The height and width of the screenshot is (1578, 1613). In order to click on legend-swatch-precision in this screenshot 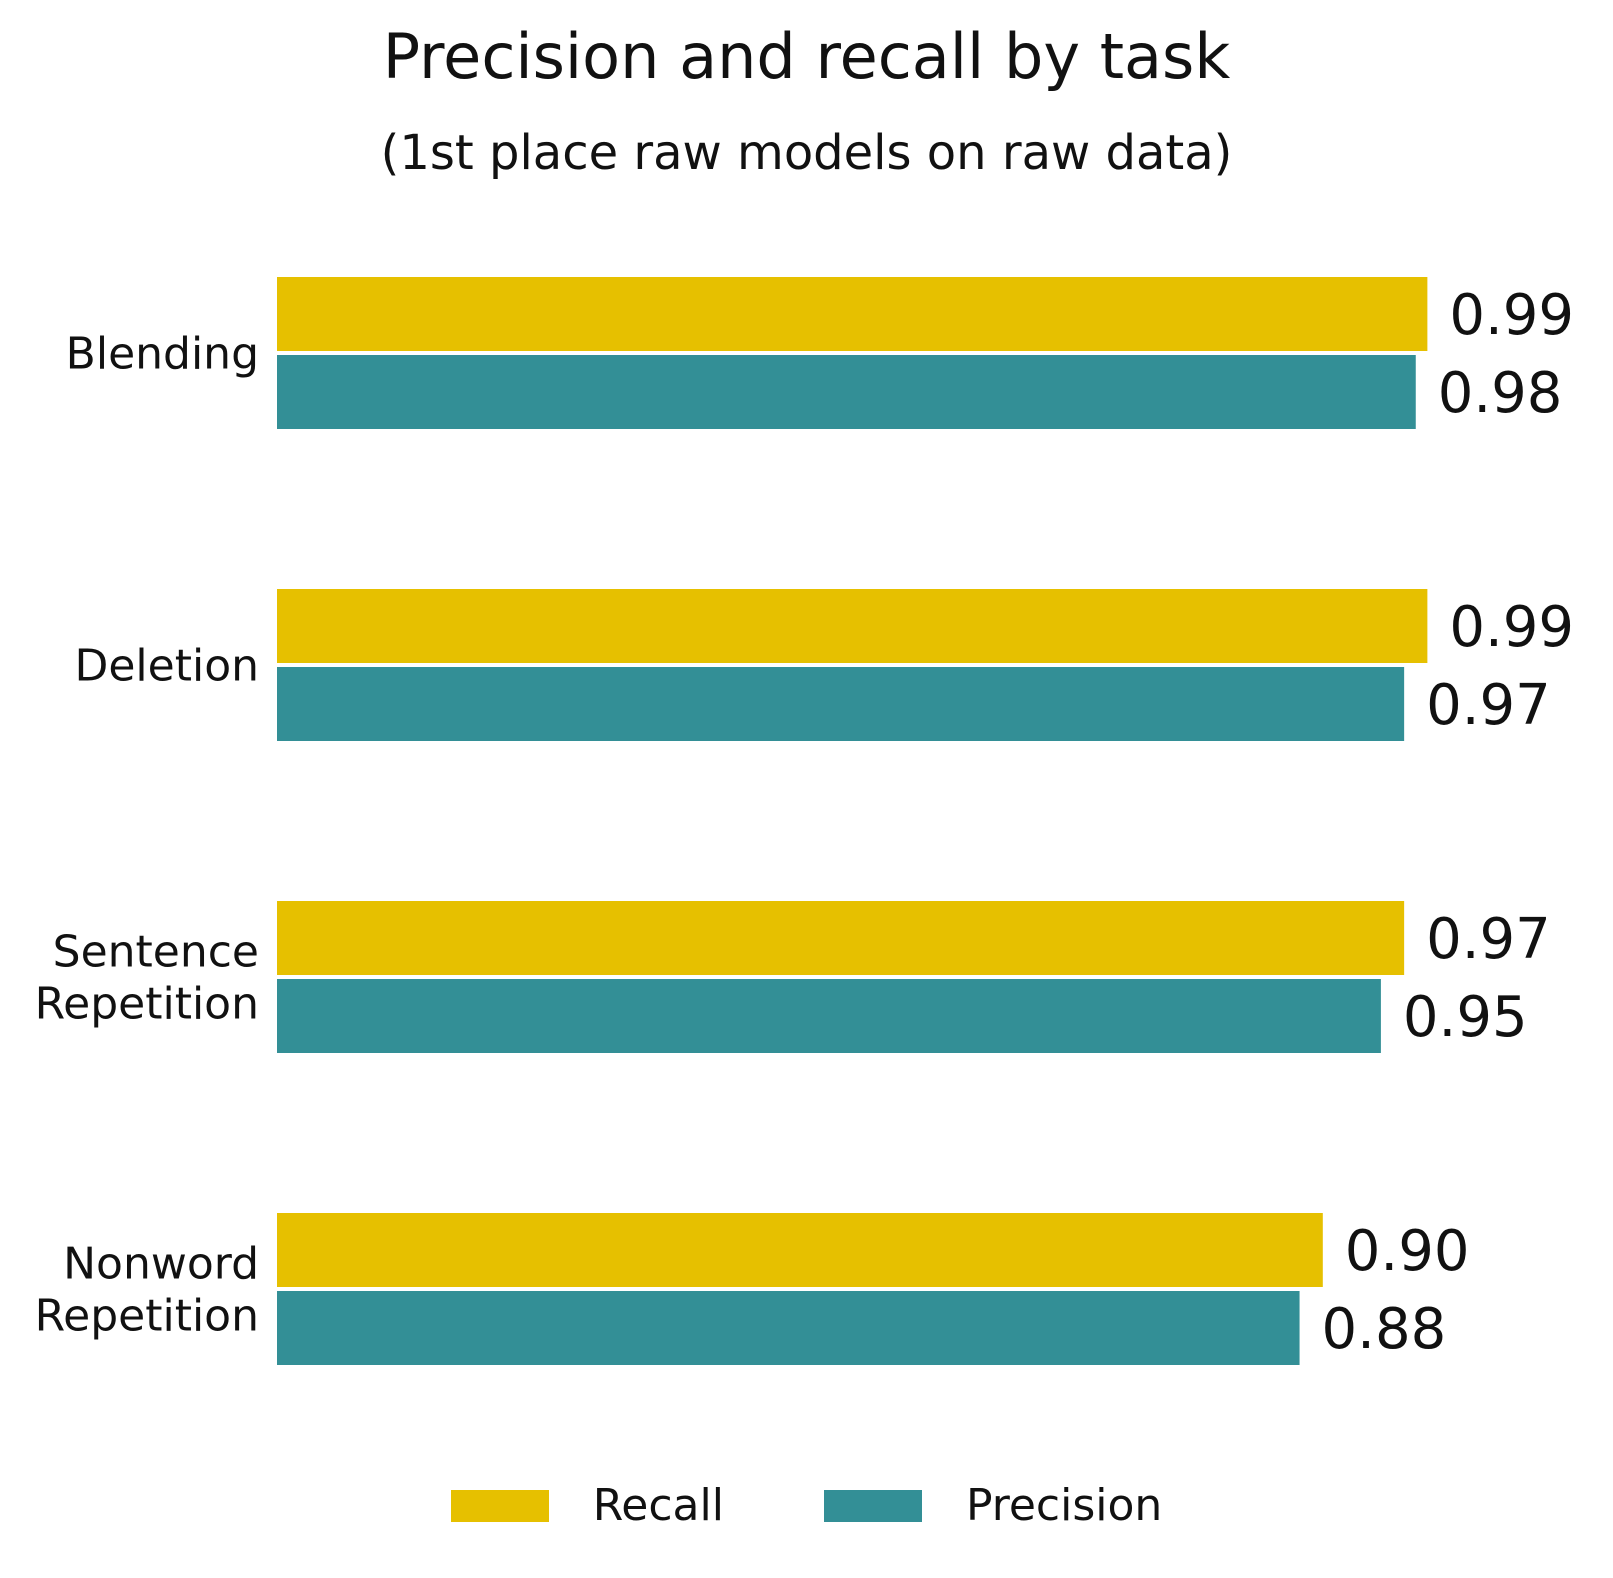, I will do `click(872, 1505)`.